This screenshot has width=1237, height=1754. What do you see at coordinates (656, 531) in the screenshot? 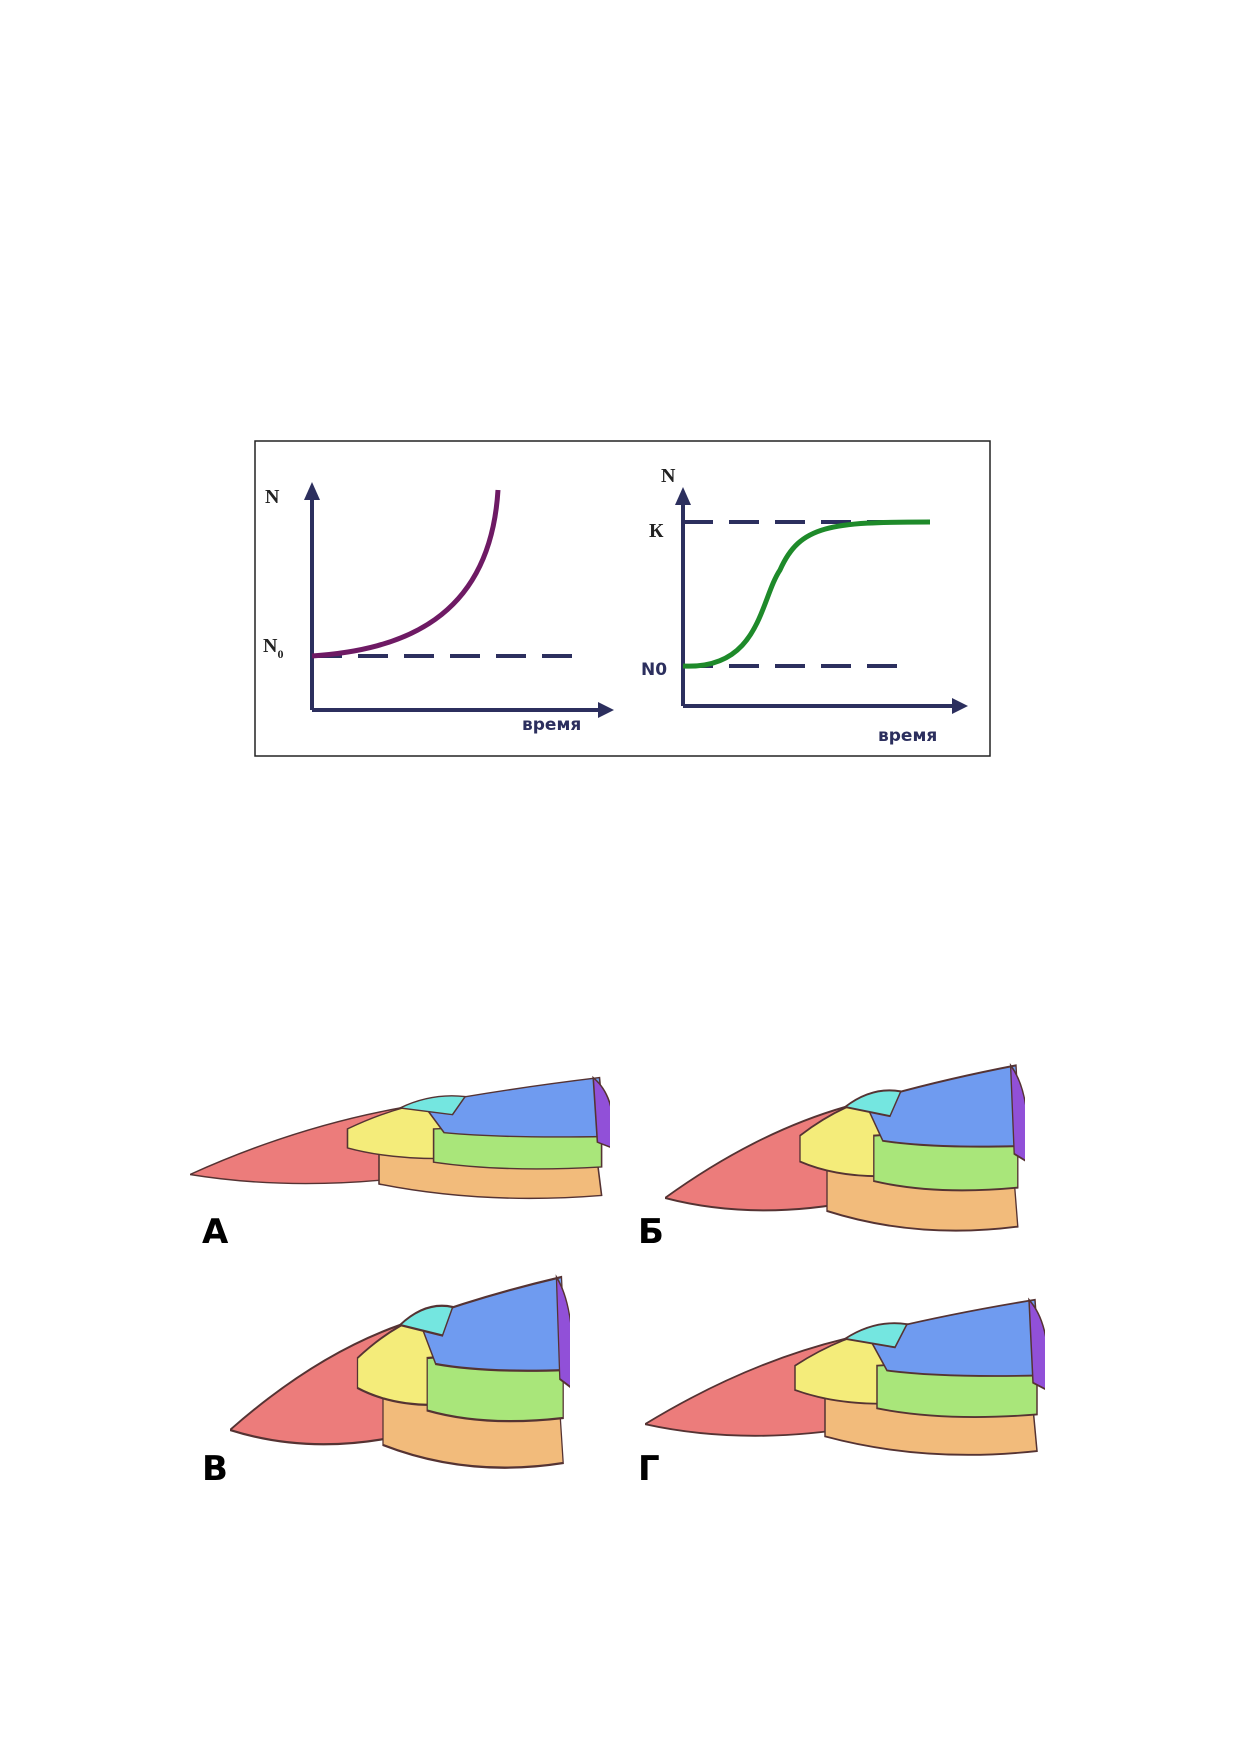
I see `k-label: К` at bounding box center [656, 531].